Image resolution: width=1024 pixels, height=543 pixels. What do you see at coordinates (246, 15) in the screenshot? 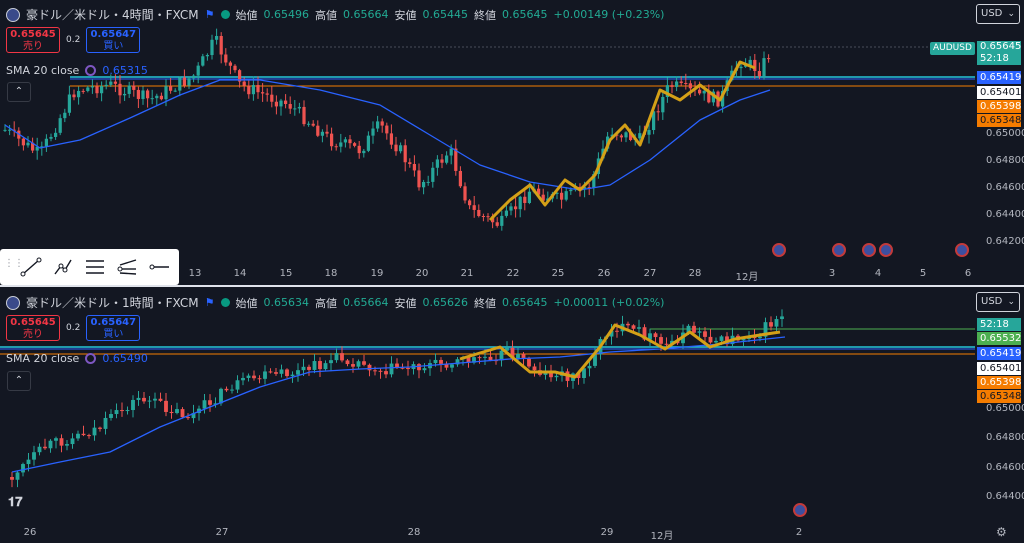
I see `open-key: 始値` at bounding box center [246, 15].